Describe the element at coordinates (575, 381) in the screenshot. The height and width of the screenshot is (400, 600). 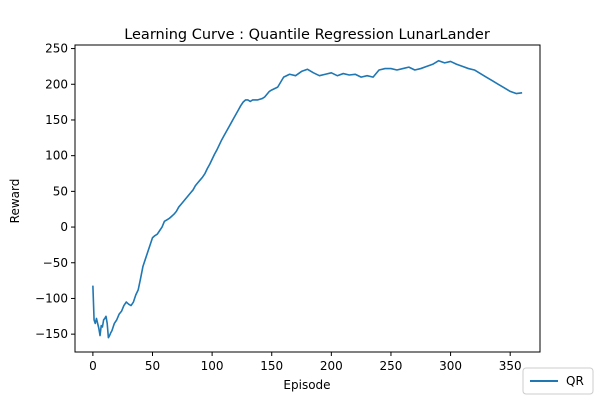
I see `legend-label-qr: QR` at that location.